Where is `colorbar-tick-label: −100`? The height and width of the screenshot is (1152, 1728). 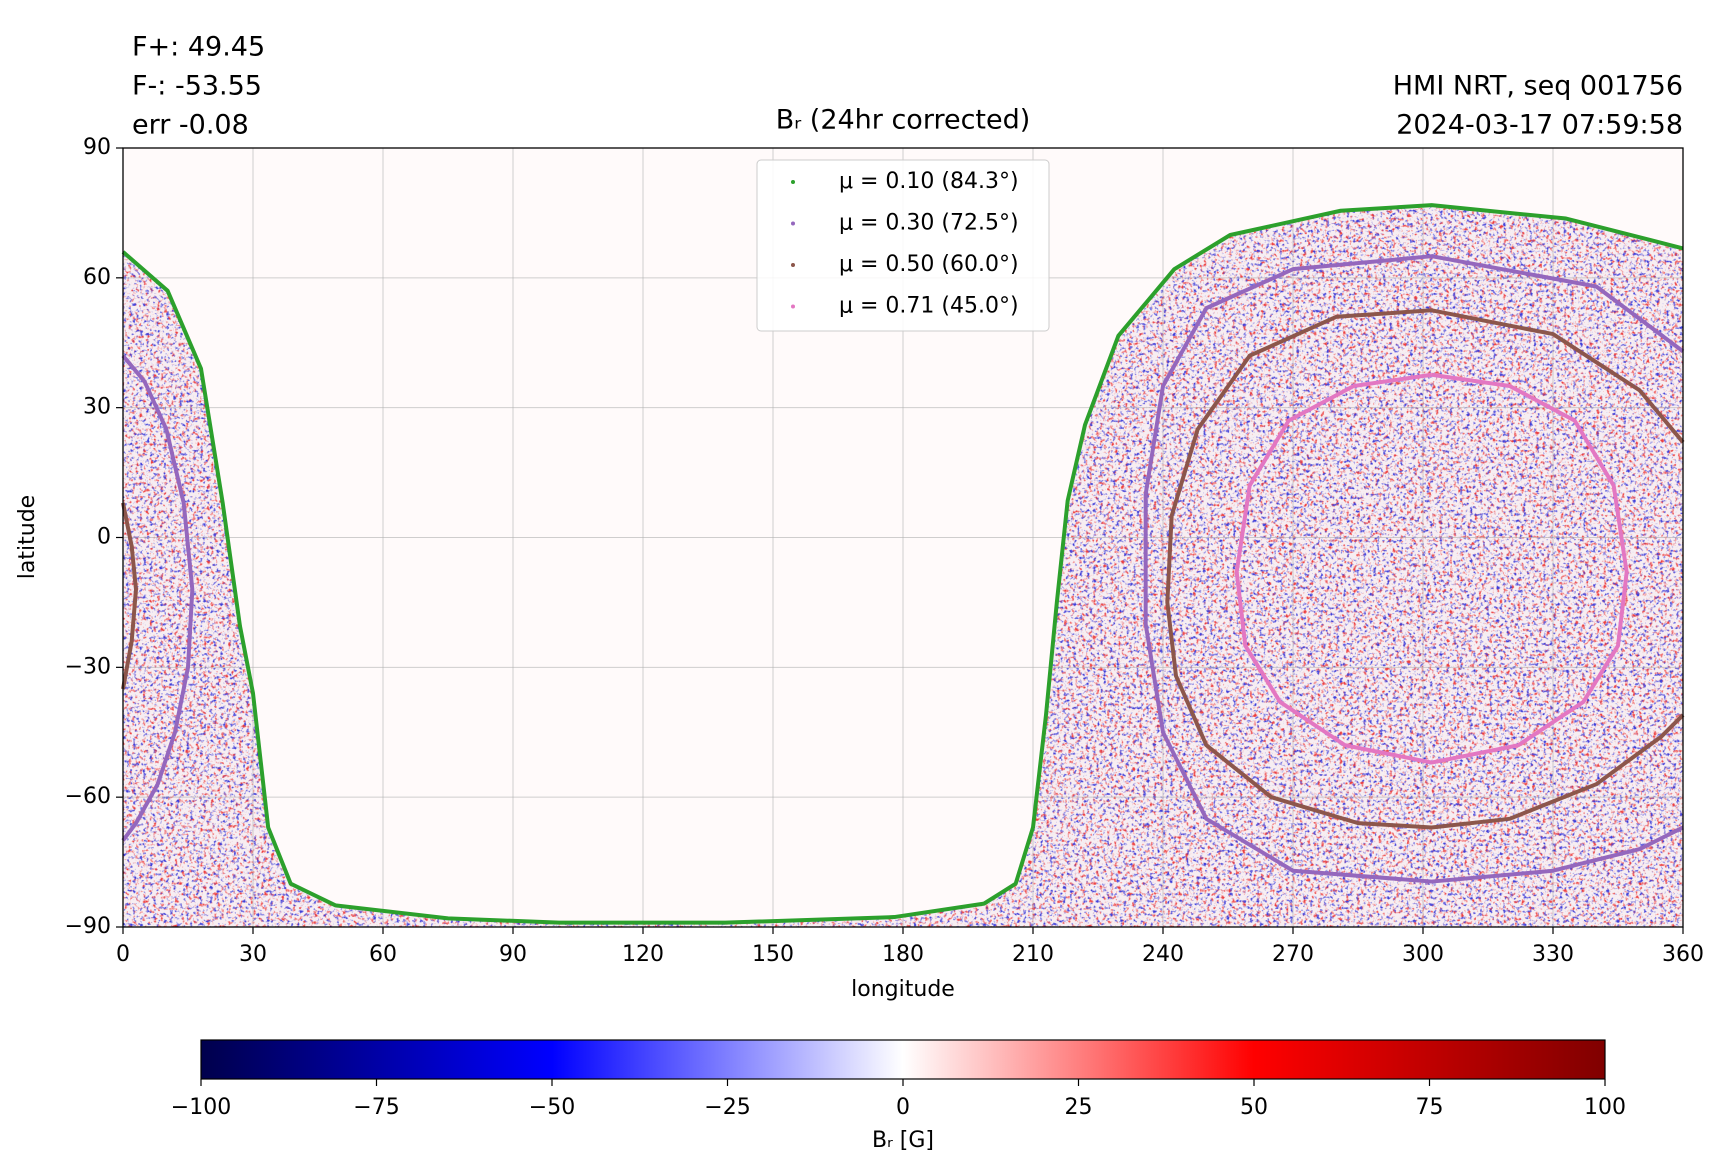
colorbar-tick-label: −100 is located at coordinates (201, 1107).